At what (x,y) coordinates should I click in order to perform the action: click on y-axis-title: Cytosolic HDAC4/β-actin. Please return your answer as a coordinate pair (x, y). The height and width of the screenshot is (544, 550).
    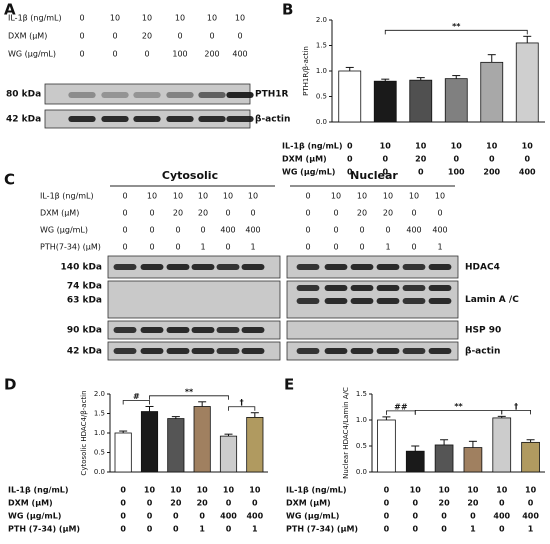
    Looking at the image, I should click on (84, 432).